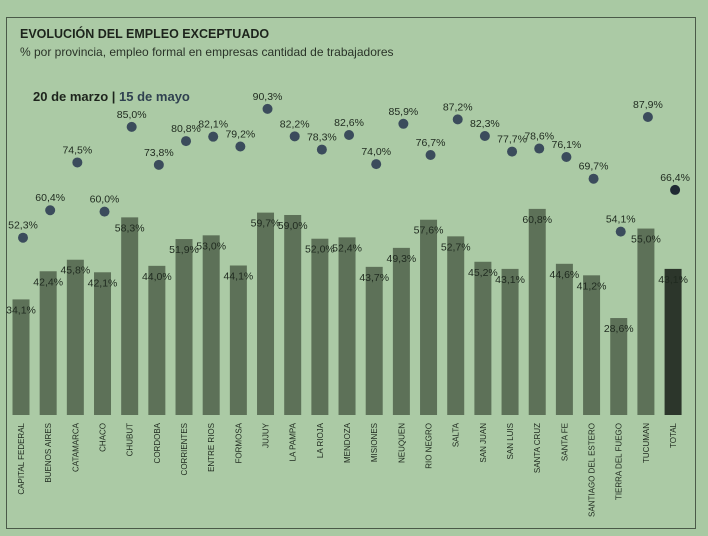  Describe the element at coordinates (320, 440) in the screenshot. I see `category-label: LA RIOJA` at that location.